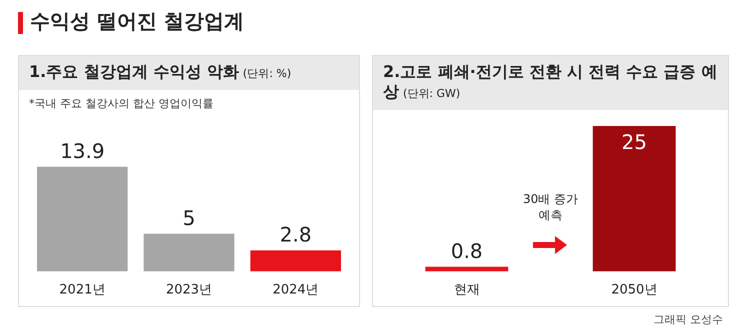 This screenshot has width=745, height=335. I want to click on data-label: 0.8, so click(466, 250).